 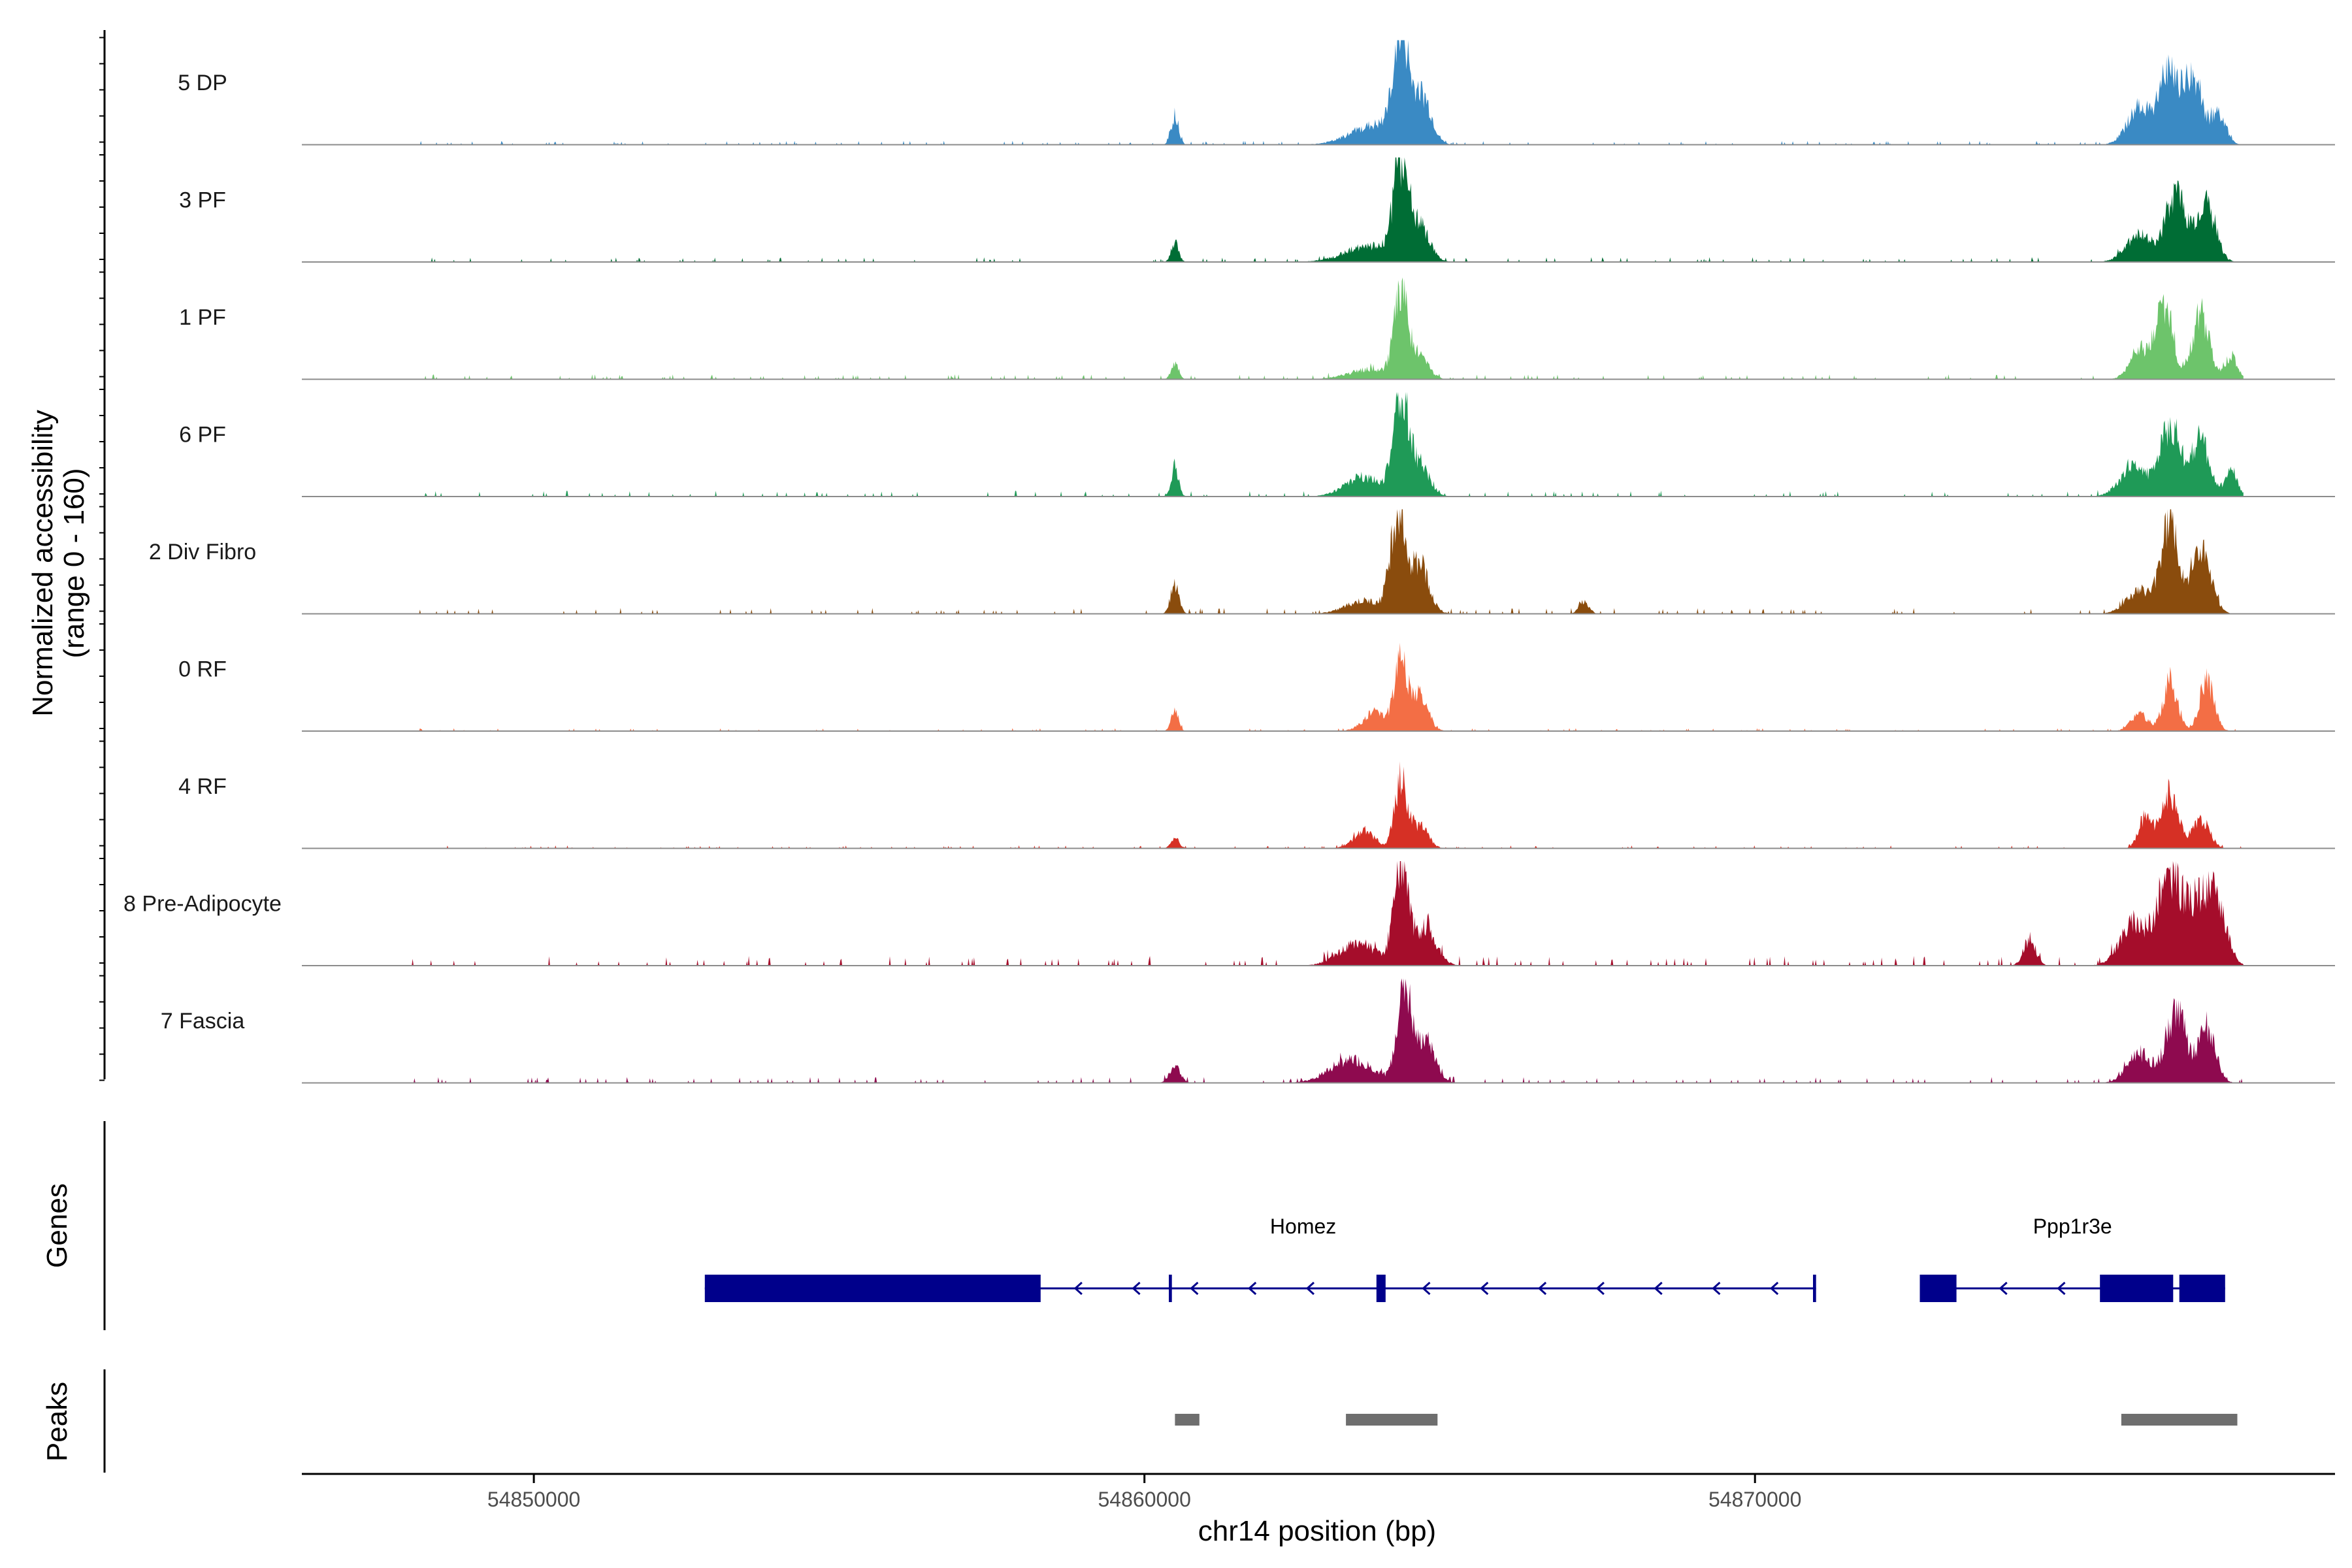 I want to click on track-8-pre-adipocyte: 8 Pre-Adipocyte, so click(x=1229, y=913).